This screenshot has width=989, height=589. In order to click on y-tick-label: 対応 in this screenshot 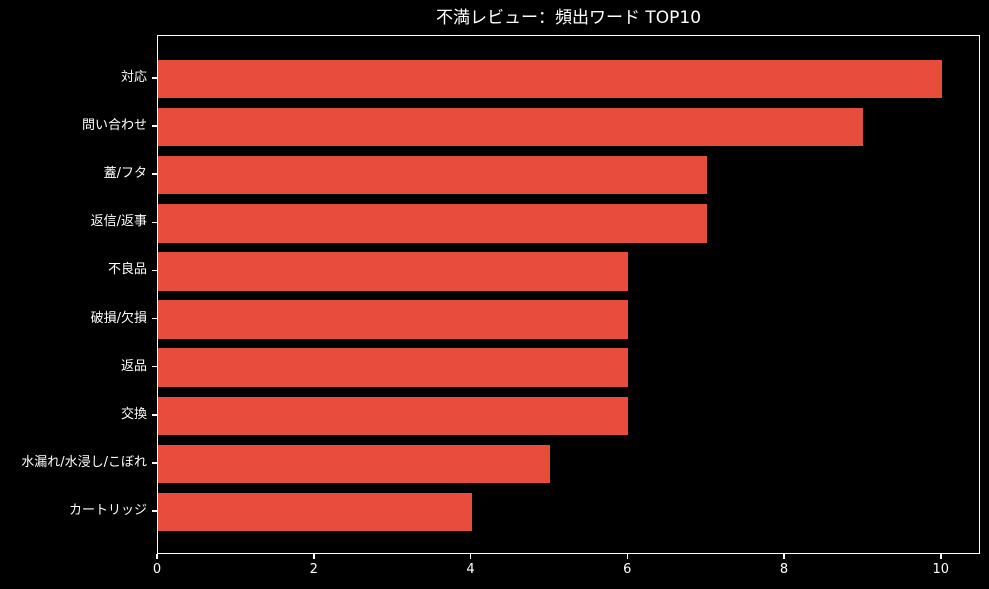, I will do `click(133, 77)`.